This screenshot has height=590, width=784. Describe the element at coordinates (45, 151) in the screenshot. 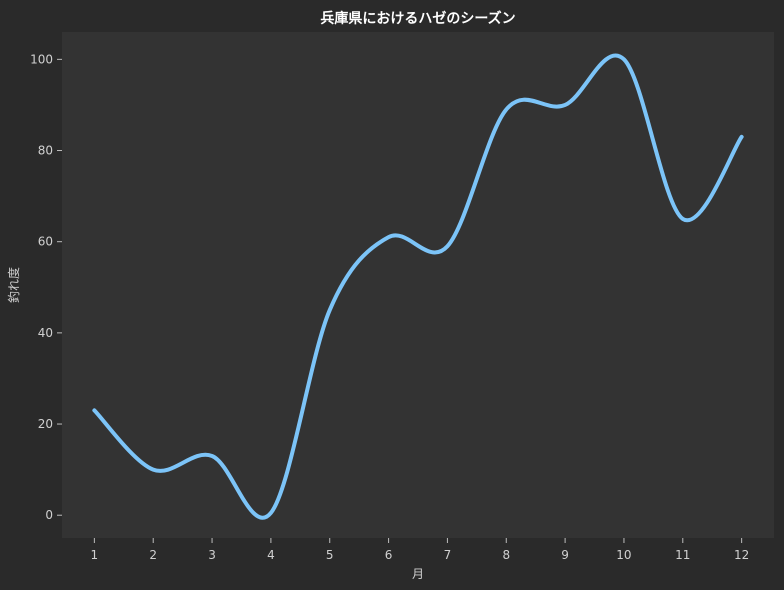

I see `y-tick-label: 80` at that location.